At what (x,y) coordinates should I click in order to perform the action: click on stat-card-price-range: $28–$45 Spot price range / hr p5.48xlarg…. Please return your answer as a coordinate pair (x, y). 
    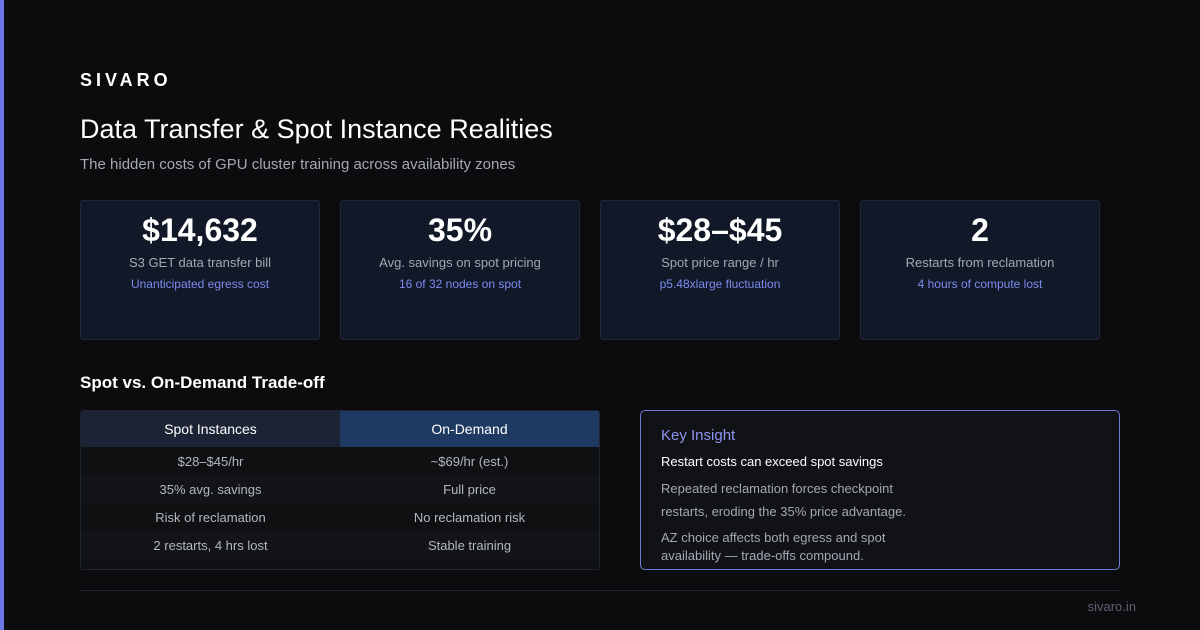
    Looking at the image, I should click on (720, 270).